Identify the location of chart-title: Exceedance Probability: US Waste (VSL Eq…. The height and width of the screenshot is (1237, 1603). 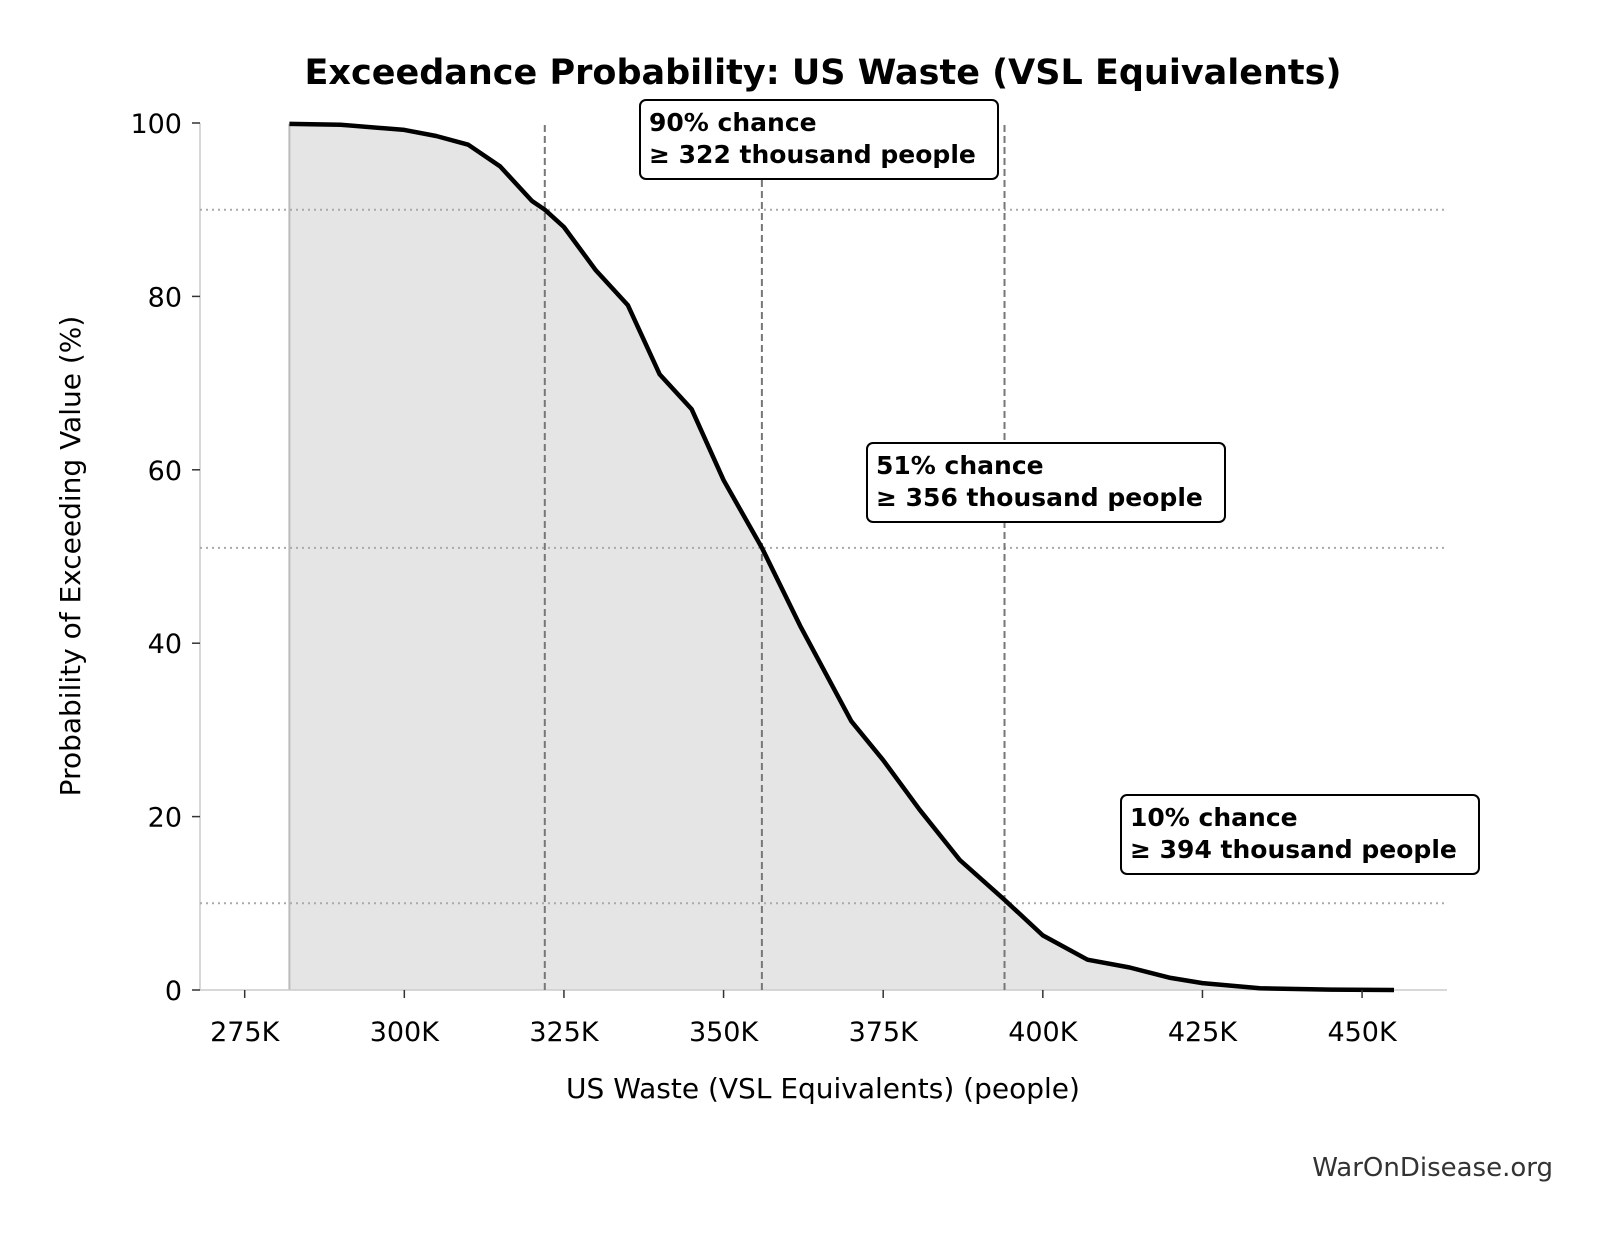
(823, 73).